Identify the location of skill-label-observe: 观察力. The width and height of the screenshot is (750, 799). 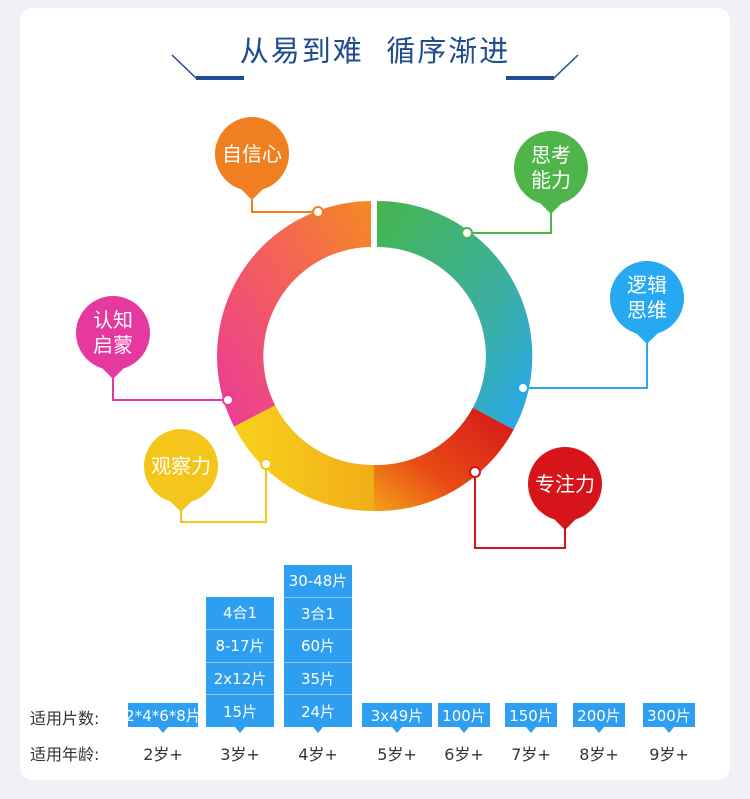
(181, 465).